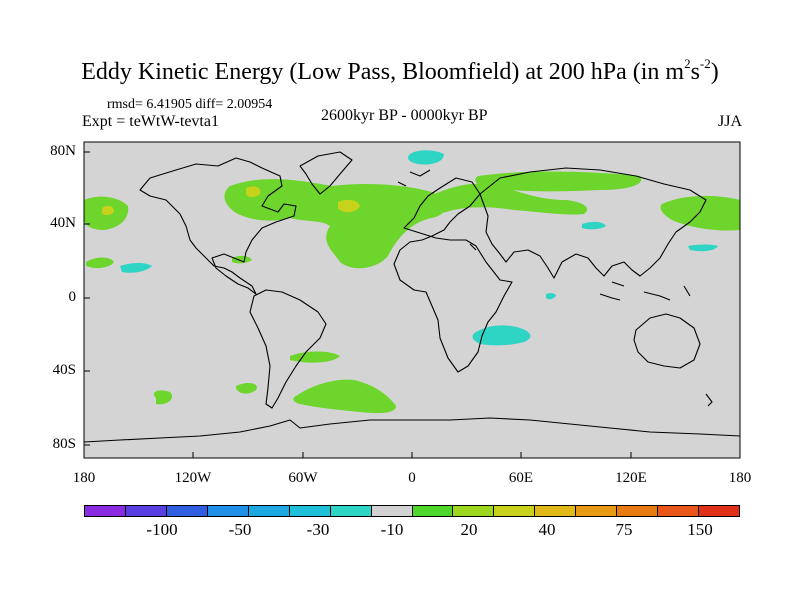 The image size is (800, 600). Describe the element at coordinates (72, 297) in the screenshot. I see `lat-label-0: 0` at that location.